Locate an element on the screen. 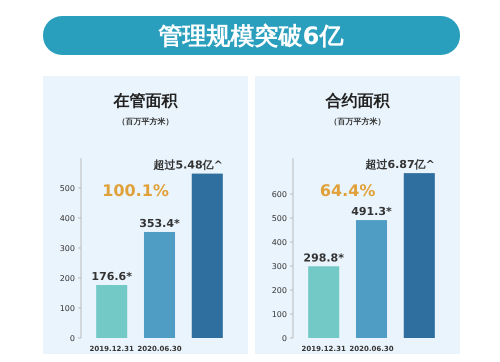  text: 管理规模突破6亿 is located at coordinates (251, 36).